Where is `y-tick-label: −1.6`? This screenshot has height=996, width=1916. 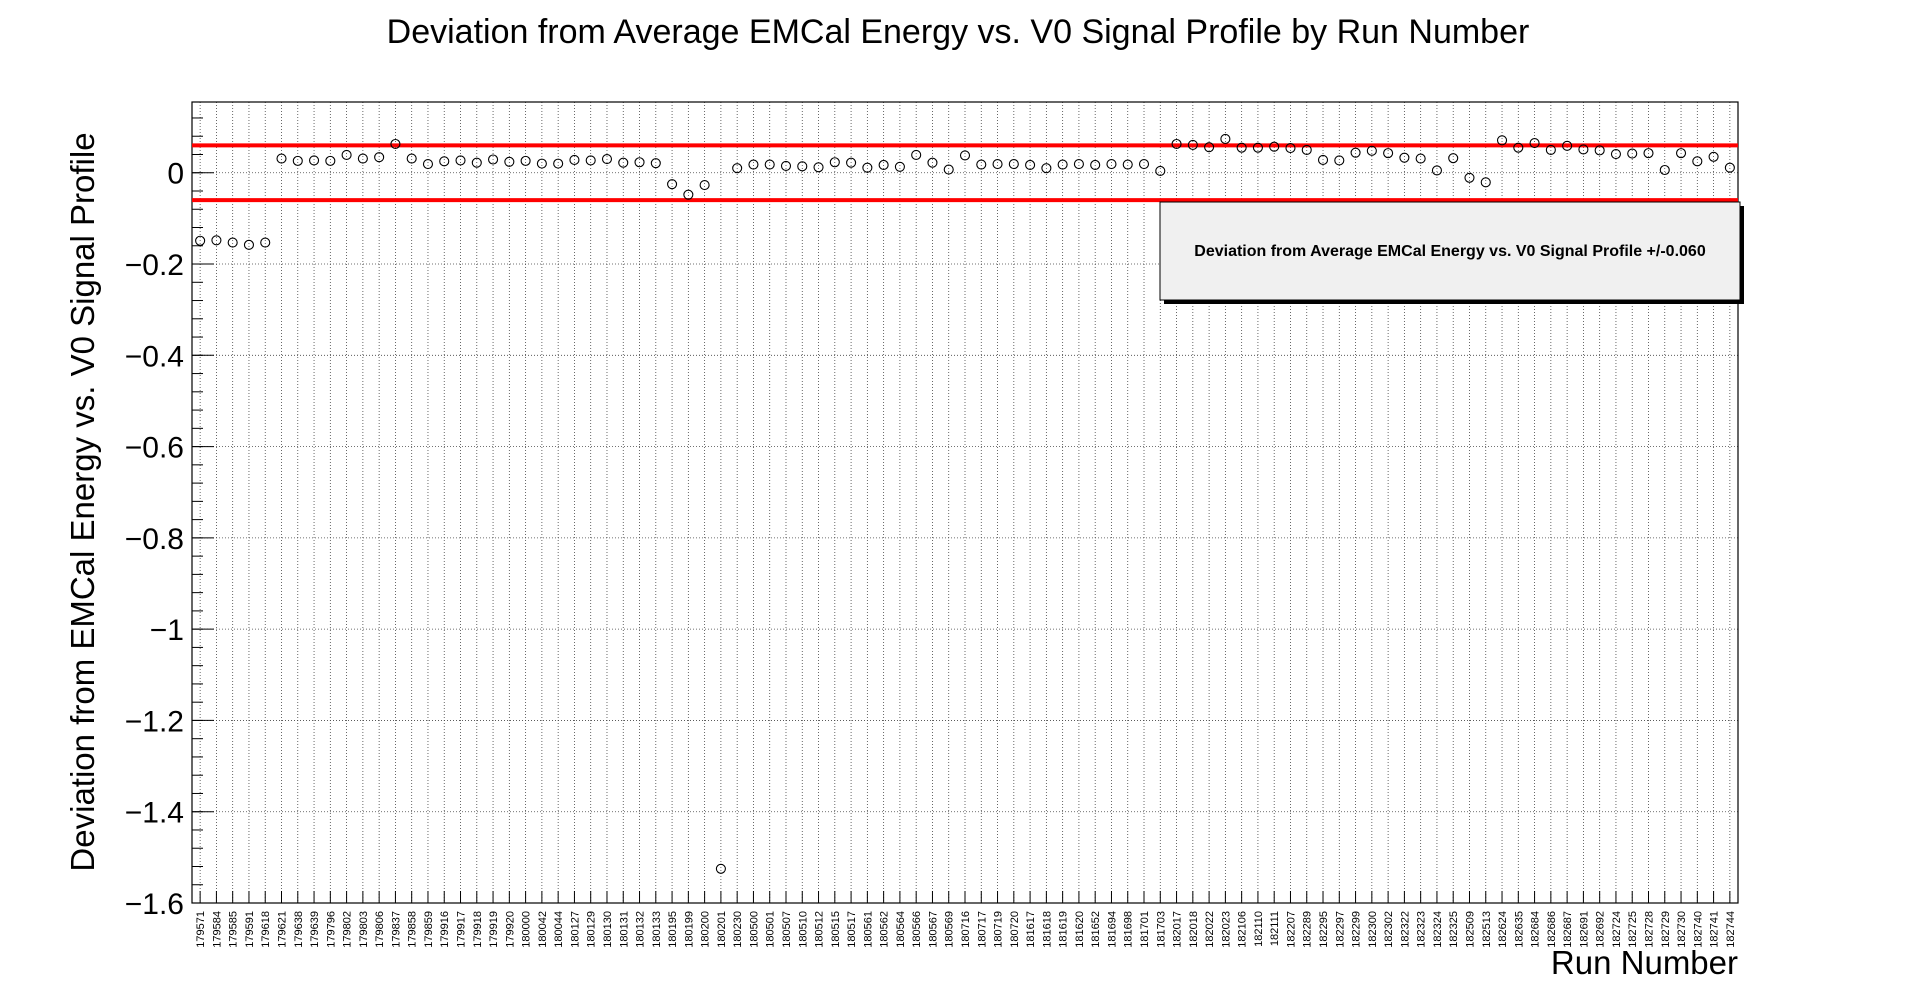
y-tick-label: −1.6 is located at coordinates (154, 904).